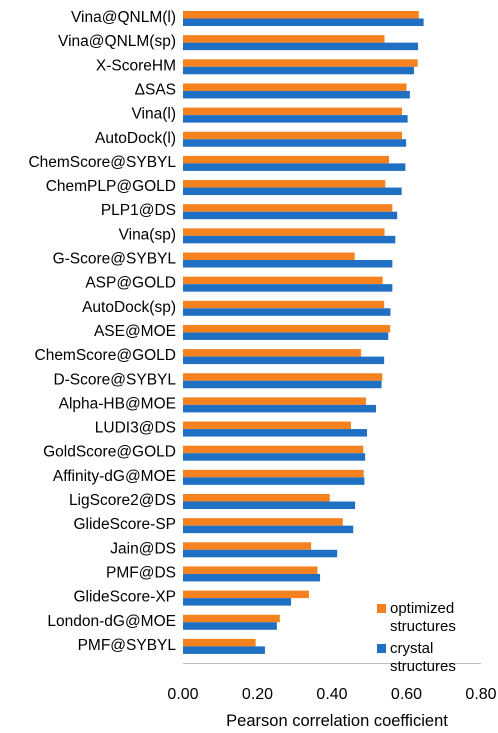 This screenshot has width=498, height=733. What do you see at coordinates (381, 608) in the screenshot?
I see `legend-swatch-optimized` at bounding box center [381, 608].